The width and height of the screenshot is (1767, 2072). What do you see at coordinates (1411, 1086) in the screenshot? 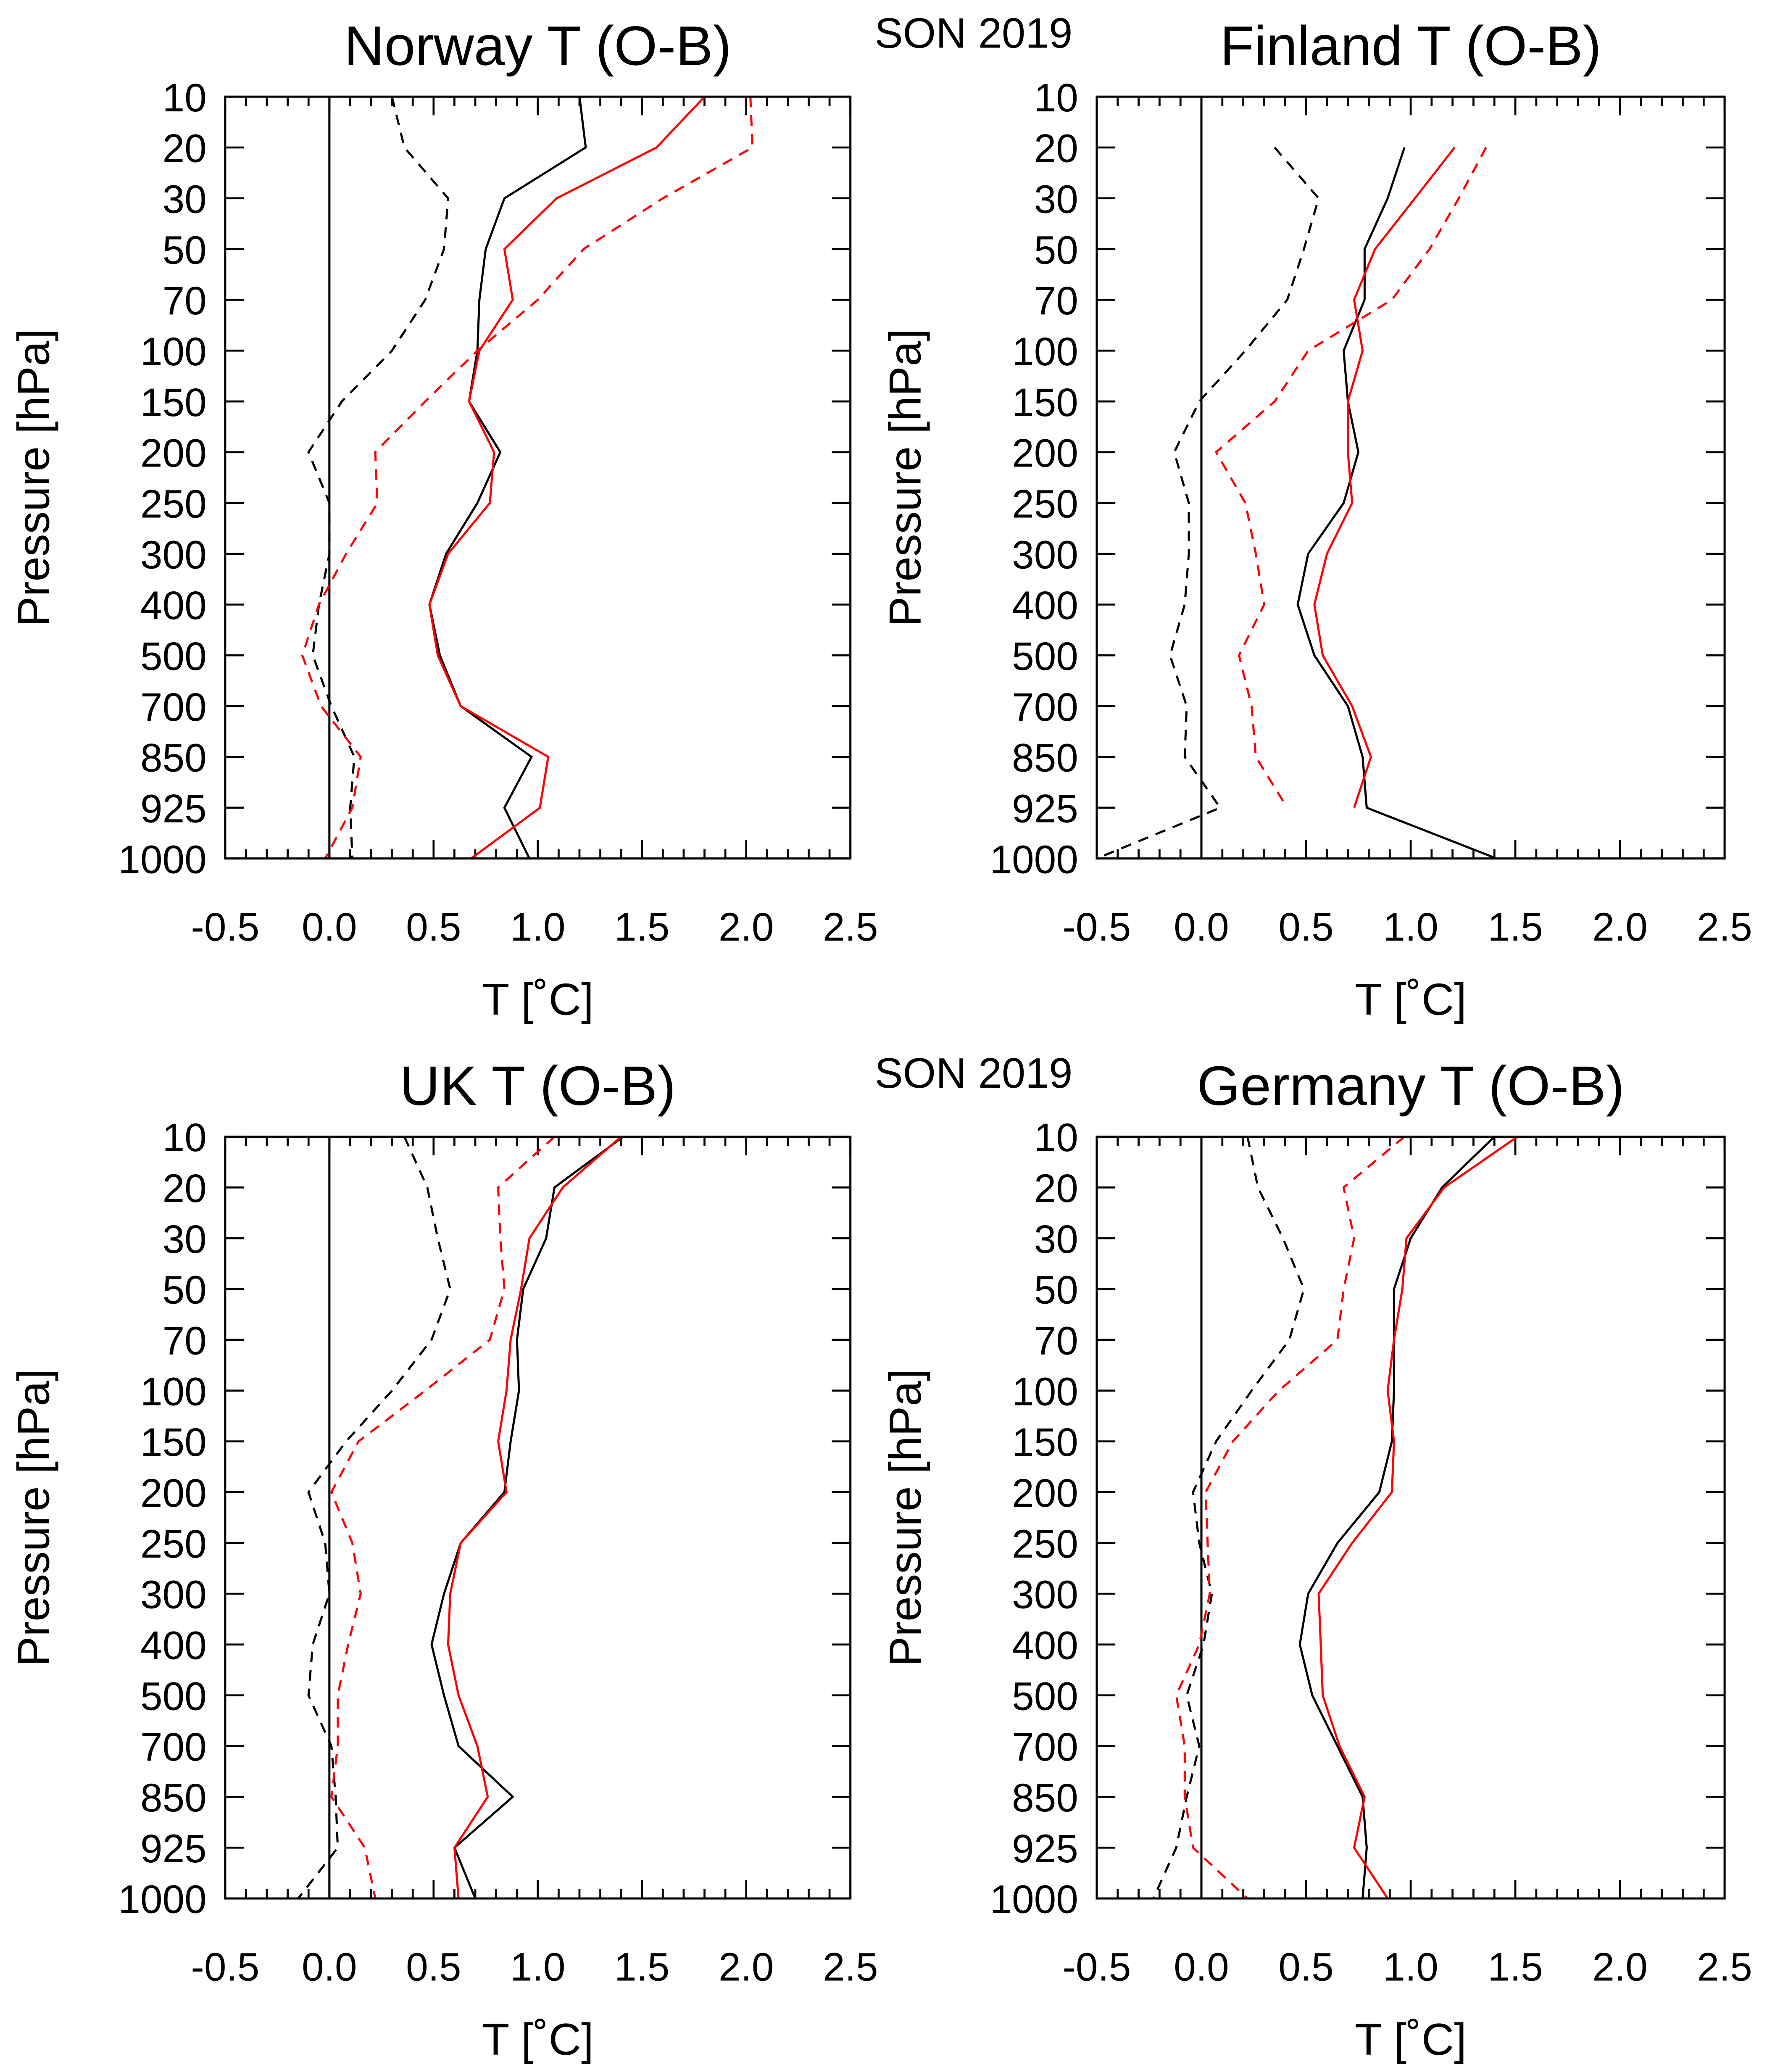
I see `panel-title: Germany T (O-B)` at bounding box center [1411, 1086].